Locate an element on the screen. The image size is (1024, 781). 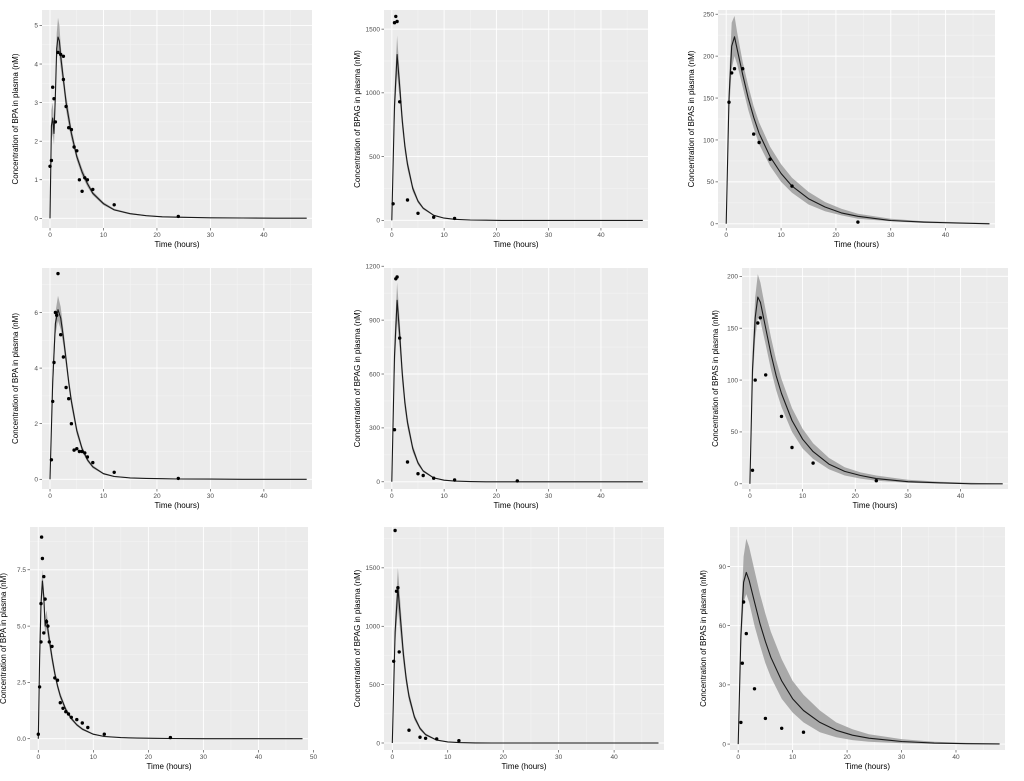
y-tick-label: 50 is located at coordinates (711, 182).